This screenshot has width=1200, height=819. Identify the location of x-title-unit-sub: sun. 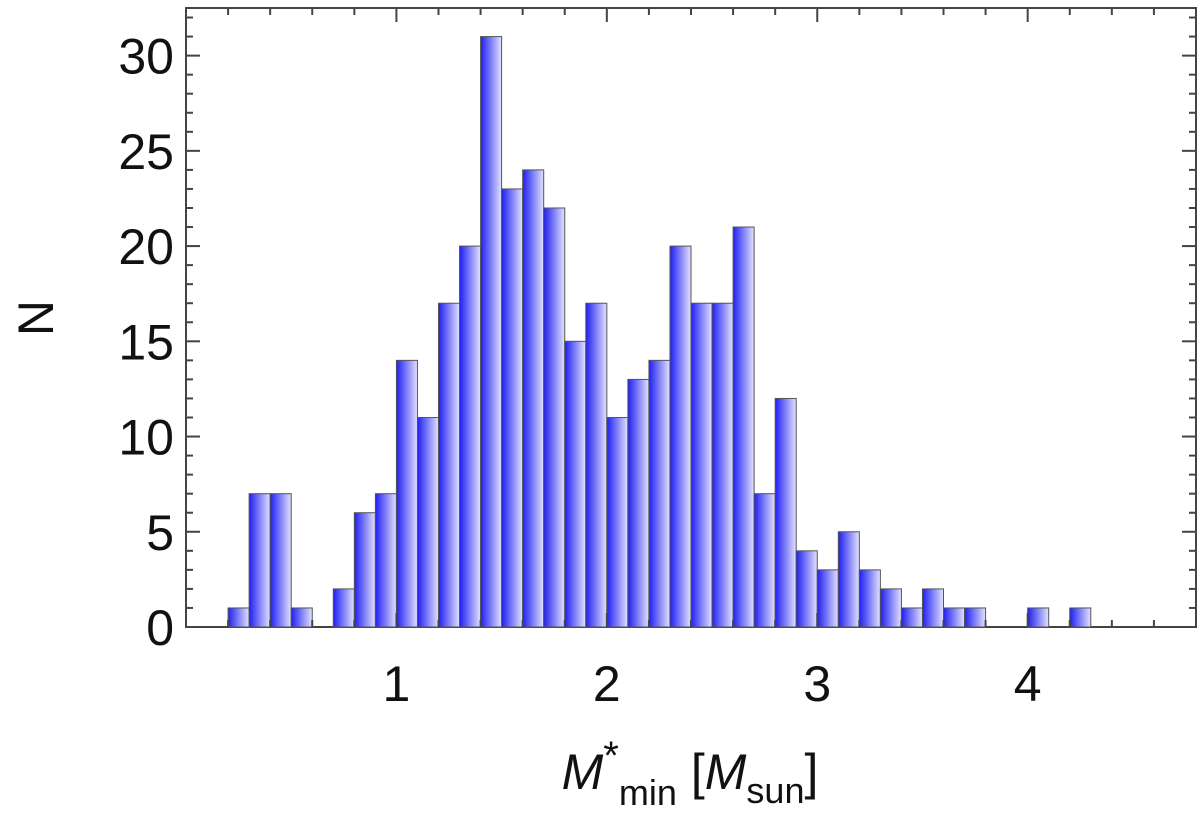
(775, 790).